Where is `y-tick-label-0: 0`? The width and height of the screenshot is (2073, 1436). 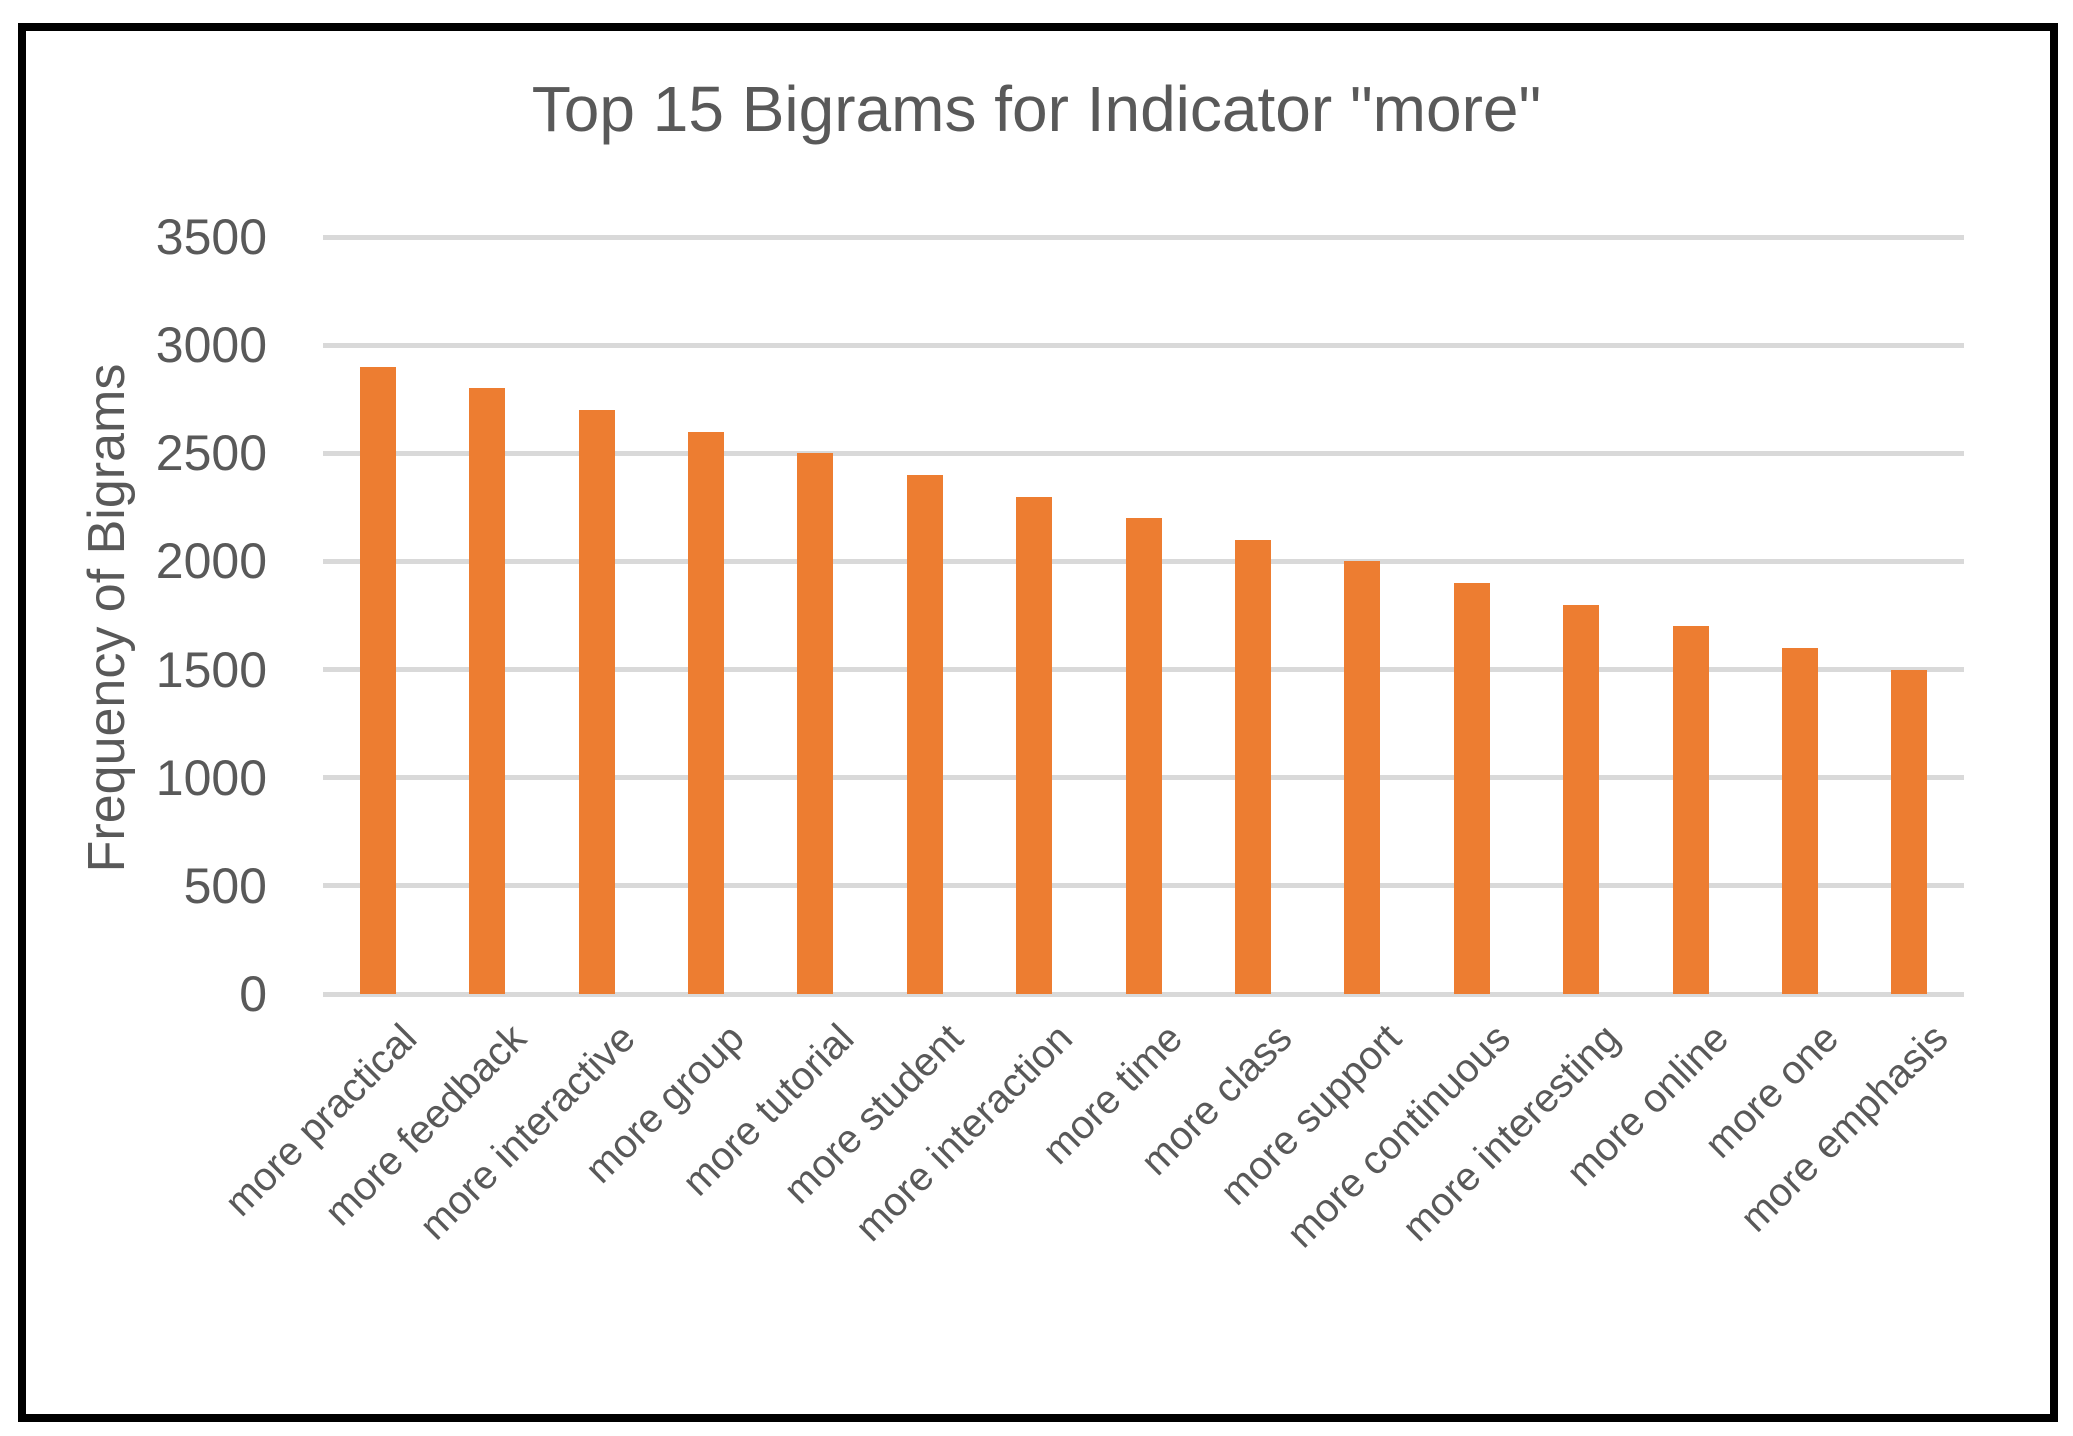 y-tick-label-0: 0 is located at coordinates (253, 994).